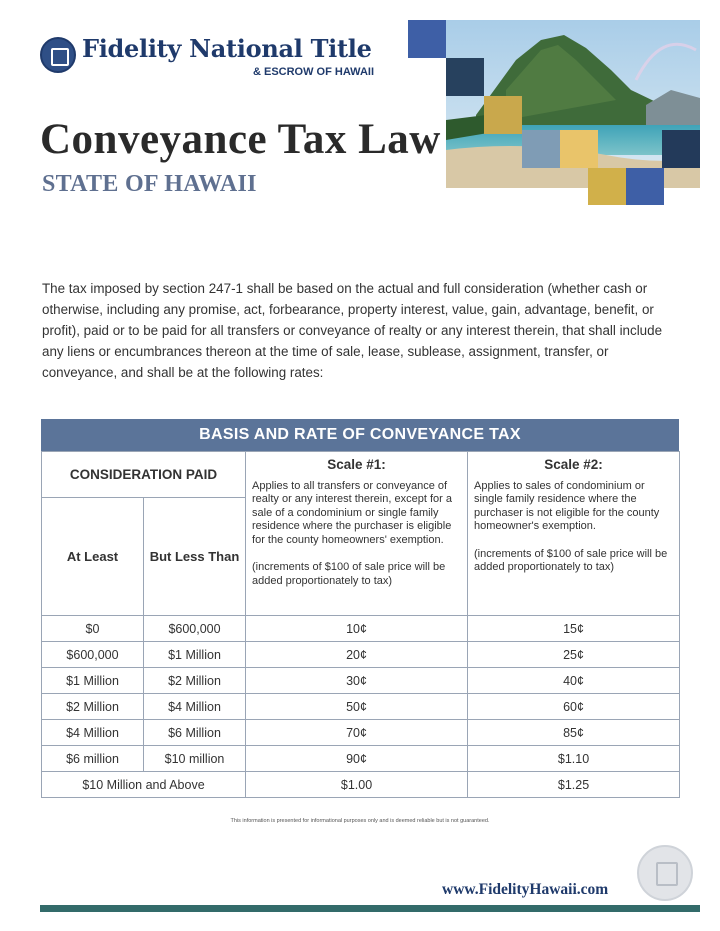 The height and width of the screenshot is (931, 720). I want to click on at-least-cell: $2 Million, so click(92, 706).